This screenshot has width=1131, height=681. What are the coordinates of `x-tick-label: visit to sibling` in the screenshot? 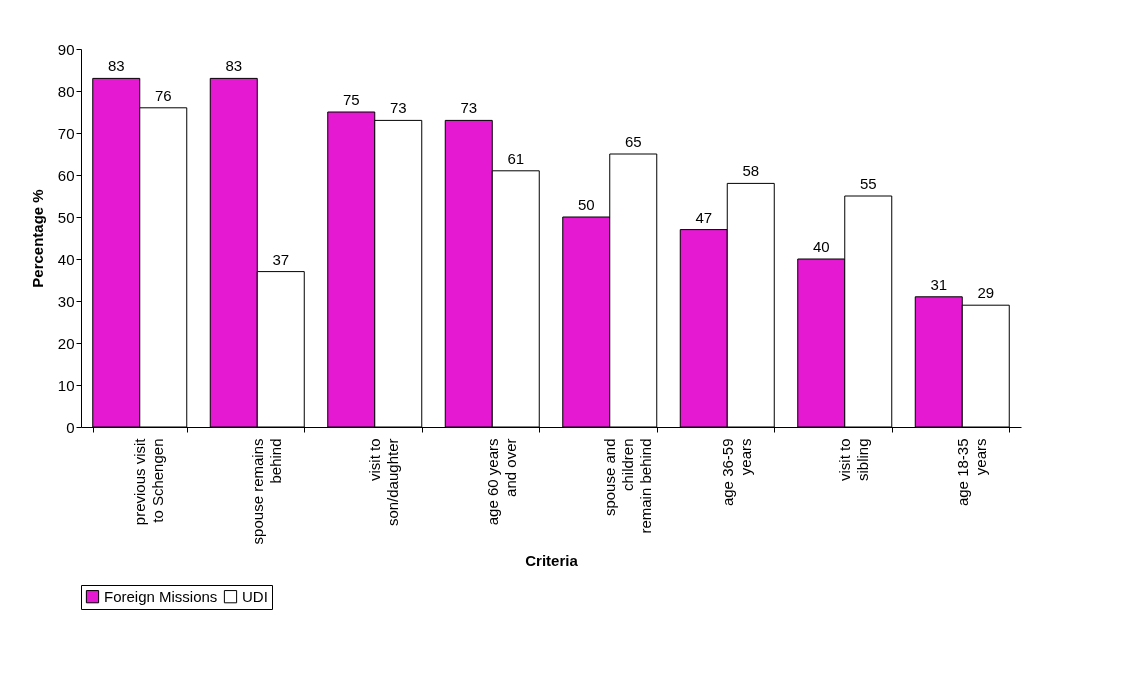 It's located at (854, 460).